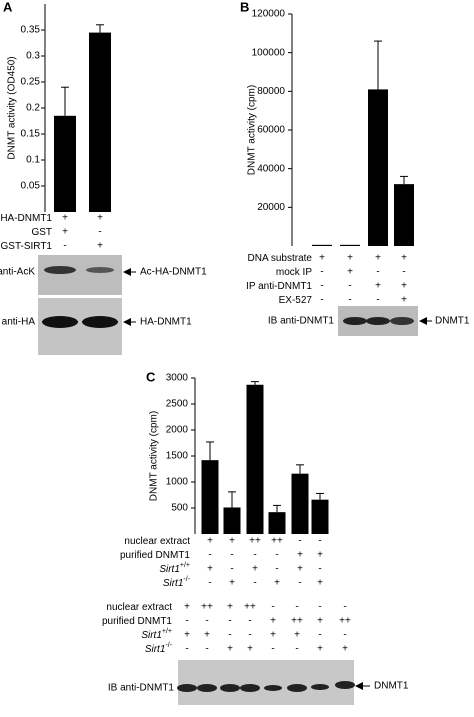 The height and width of the screenshot is (717, 474). Describe the element at coordinates (177, 404) in the screenshot. I see `y-tick-label: 2500` at that location.